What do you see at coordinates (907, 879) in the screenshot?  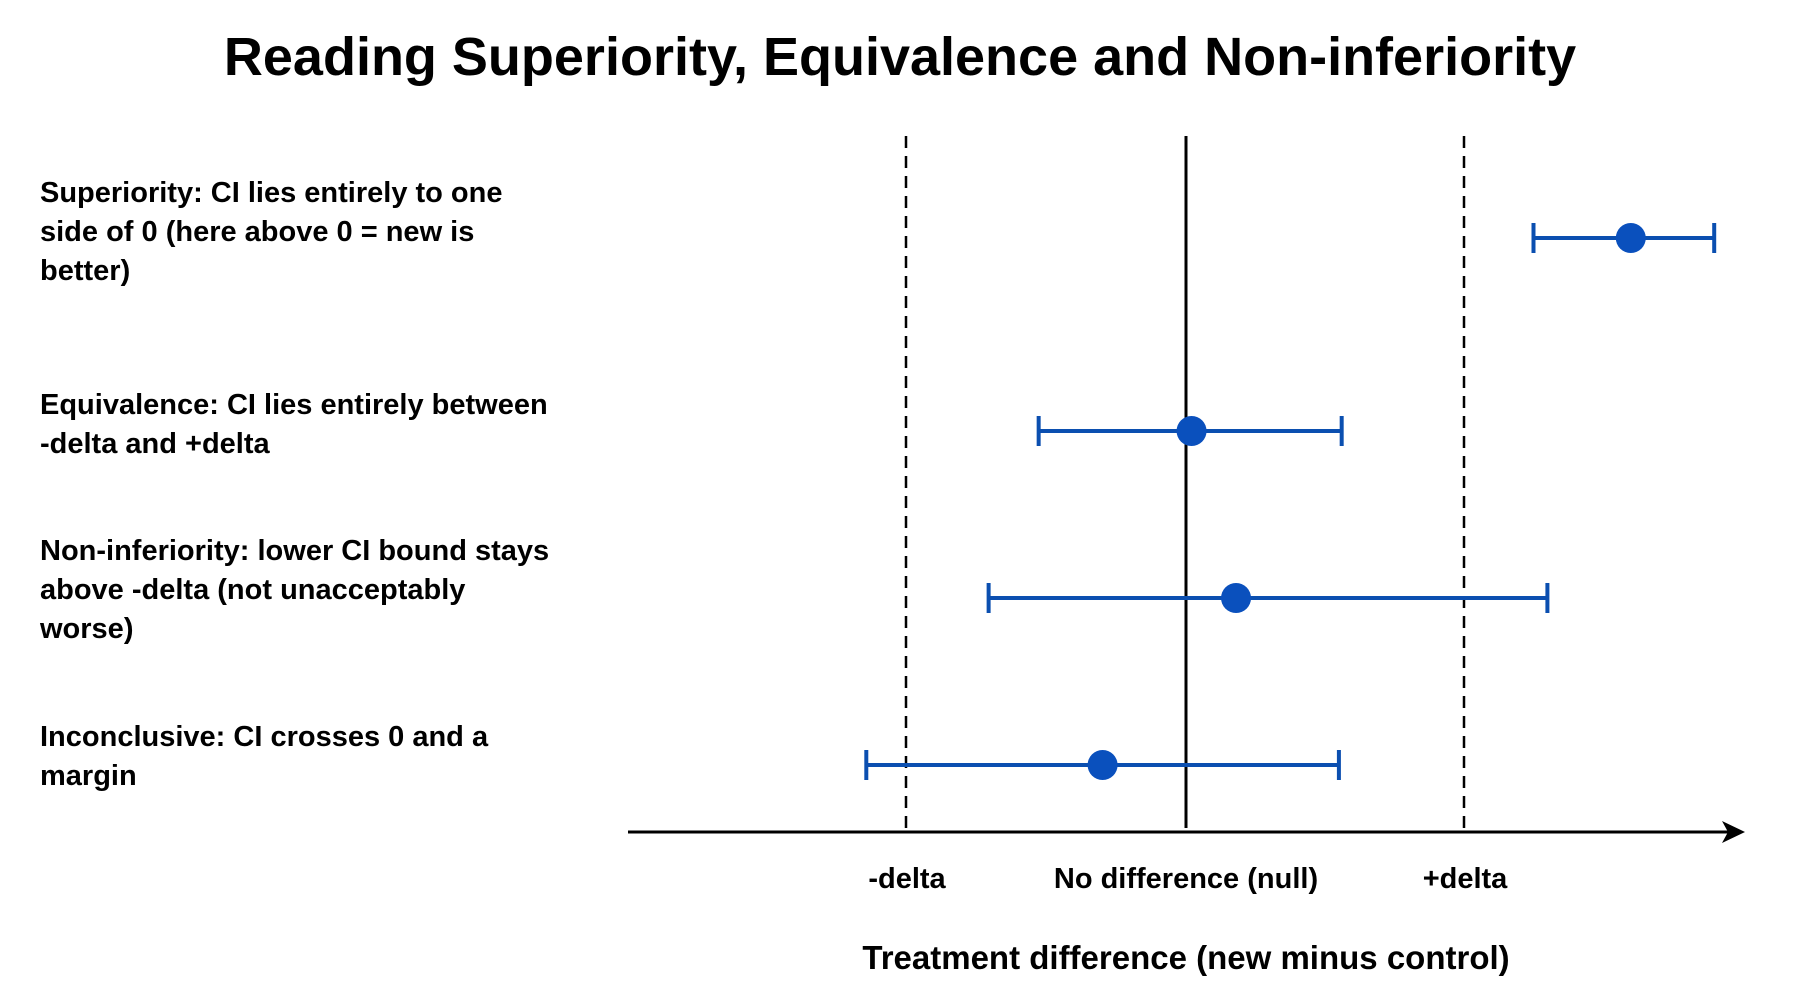 I see `tick-label-minus-delta: -delta` at bounding box center [907, 879].